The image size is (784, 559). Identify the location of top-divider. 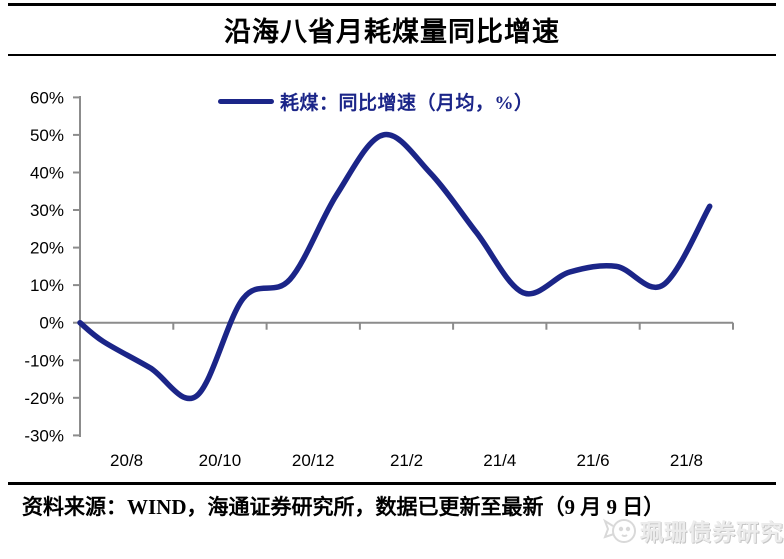
(392, 4).